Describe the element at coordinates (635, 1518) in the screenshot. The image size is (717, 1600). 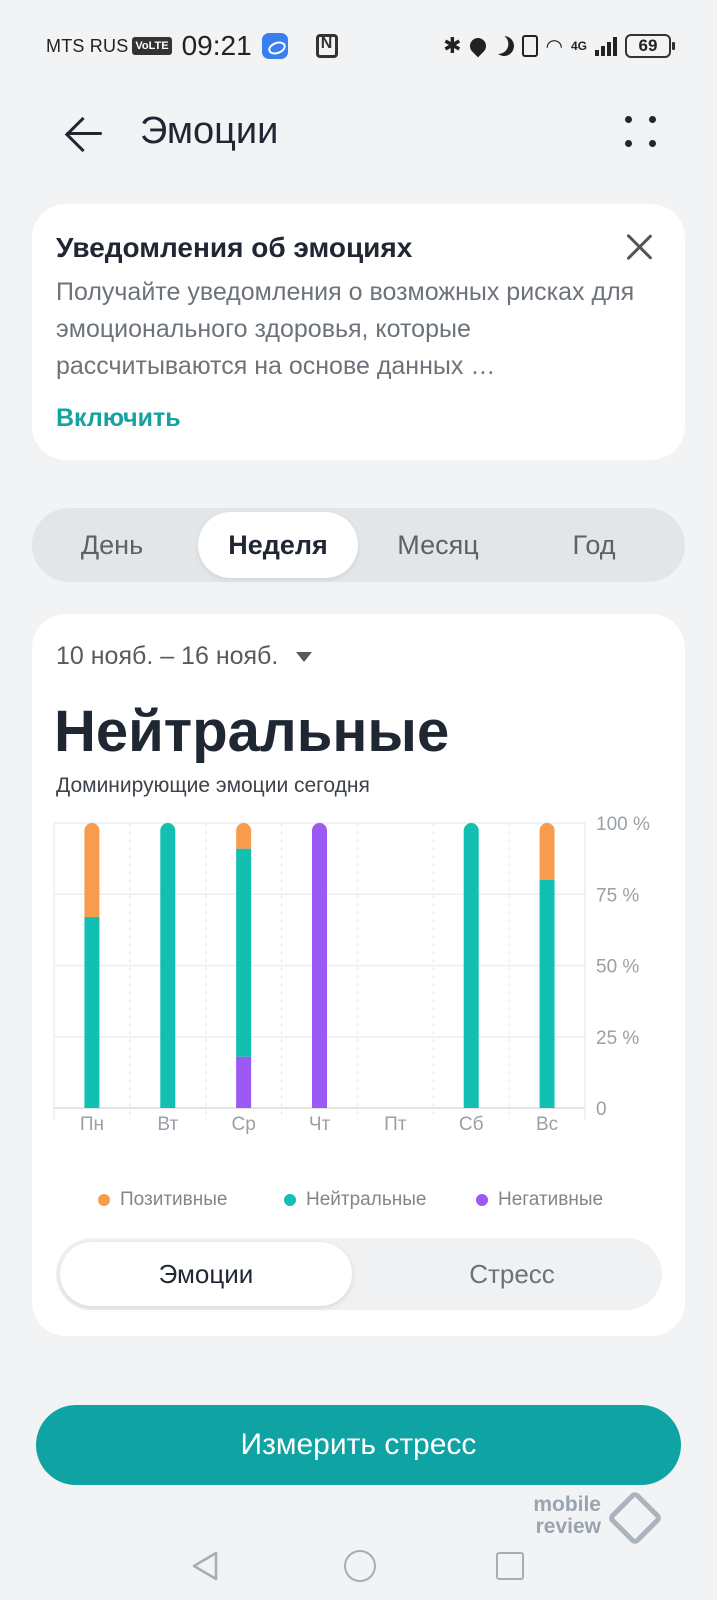
I see `diamond-logo-icon` at that location.